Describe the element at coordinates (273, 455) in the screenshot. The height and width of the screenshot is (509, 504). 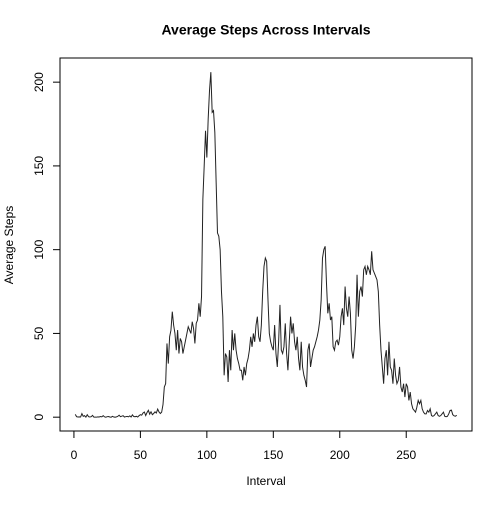
I see `x-tick-label: 150` at that location.